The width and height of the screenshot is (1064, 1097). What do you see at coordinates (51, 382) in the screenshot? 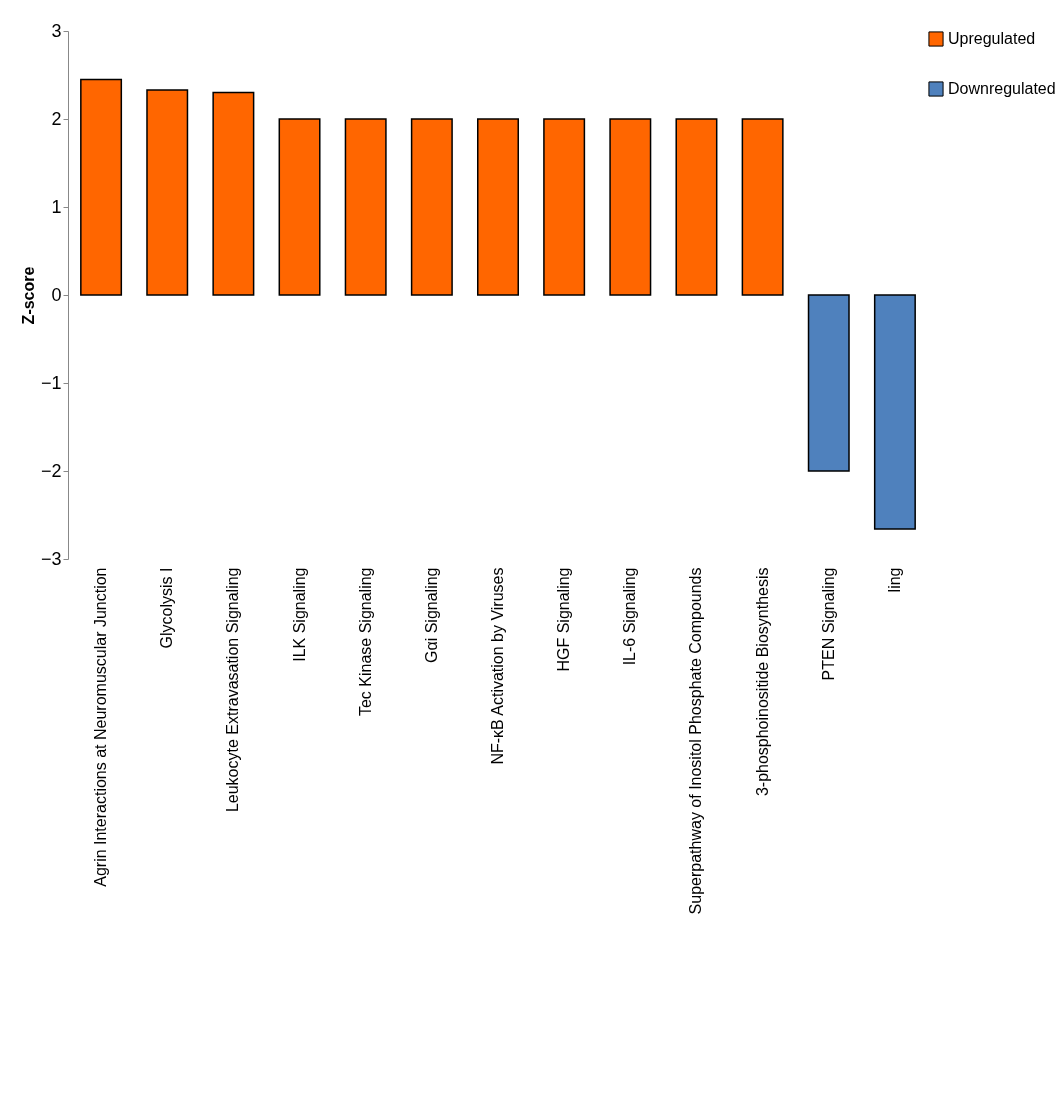
I see `y-tick-label: −1` at bounding box center [51, 382].